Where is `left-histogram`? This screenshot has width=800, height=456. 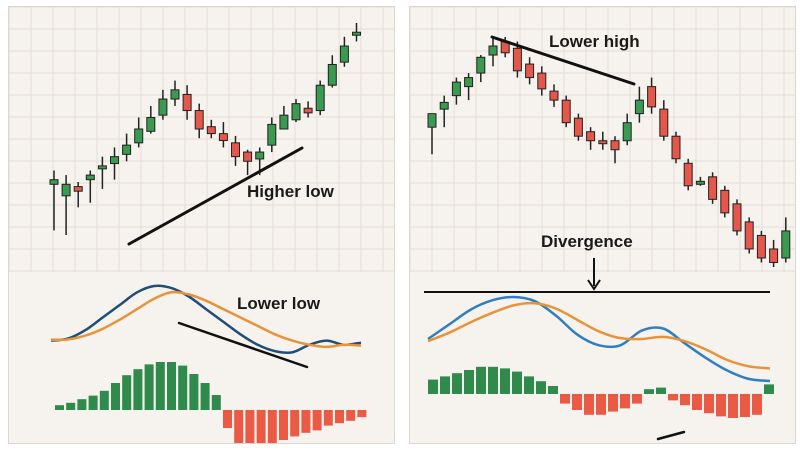
left-histogram is located at coordinates (211, 402).